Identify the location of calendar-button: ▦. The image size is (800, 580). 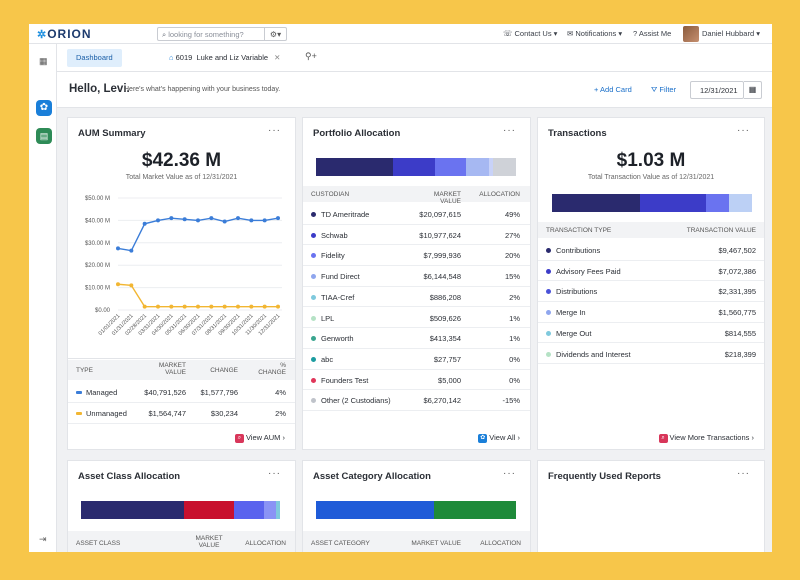
(753, 90).